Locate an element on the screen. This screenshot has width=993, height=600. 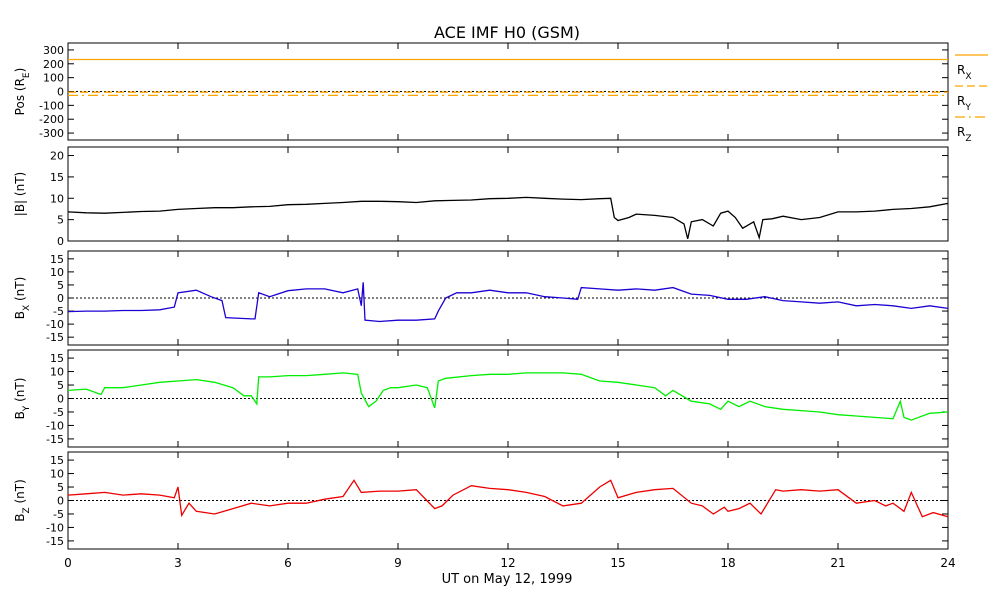
x-tick-label: 3 is located at coordinates (178, 563).